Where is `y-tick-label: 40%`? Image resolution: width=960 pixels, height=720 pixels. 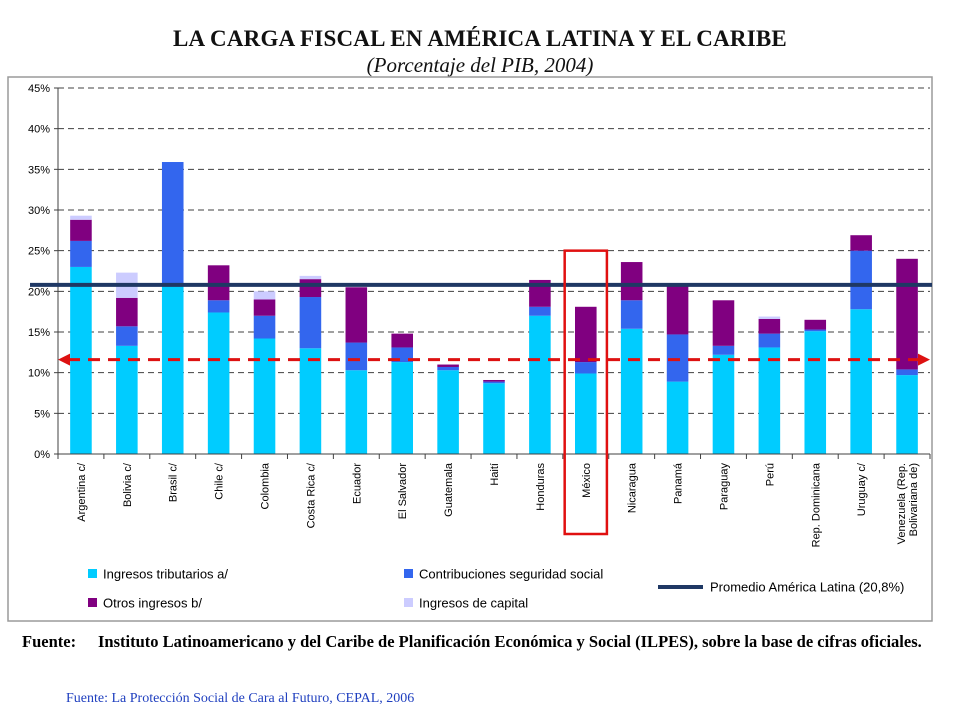
y-tick-label: 40% is located at coordinates (39, 130).